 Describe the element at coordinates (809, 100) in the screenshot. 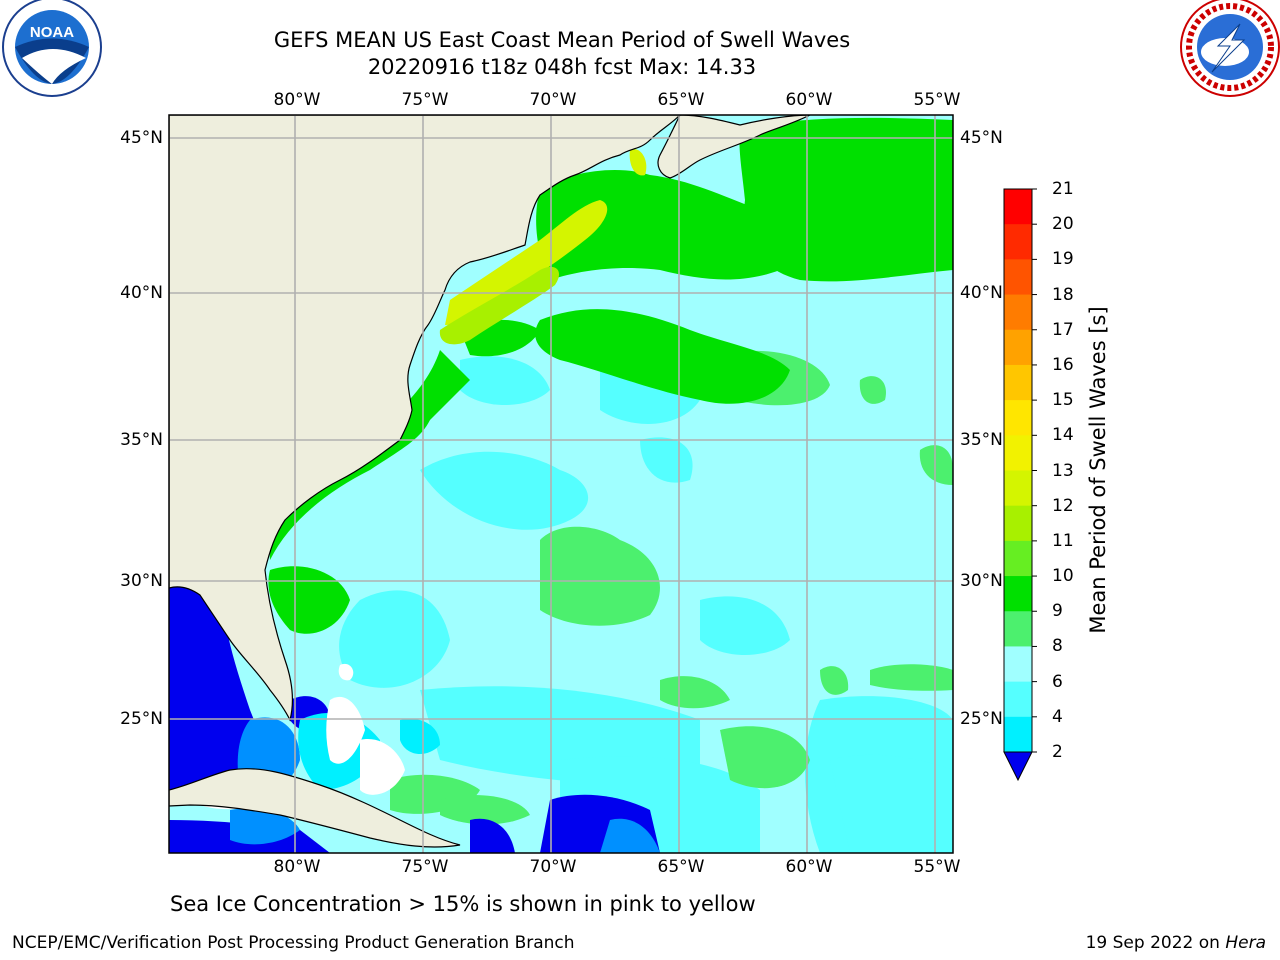

I see `lon-label-top: 60°W` at that location.